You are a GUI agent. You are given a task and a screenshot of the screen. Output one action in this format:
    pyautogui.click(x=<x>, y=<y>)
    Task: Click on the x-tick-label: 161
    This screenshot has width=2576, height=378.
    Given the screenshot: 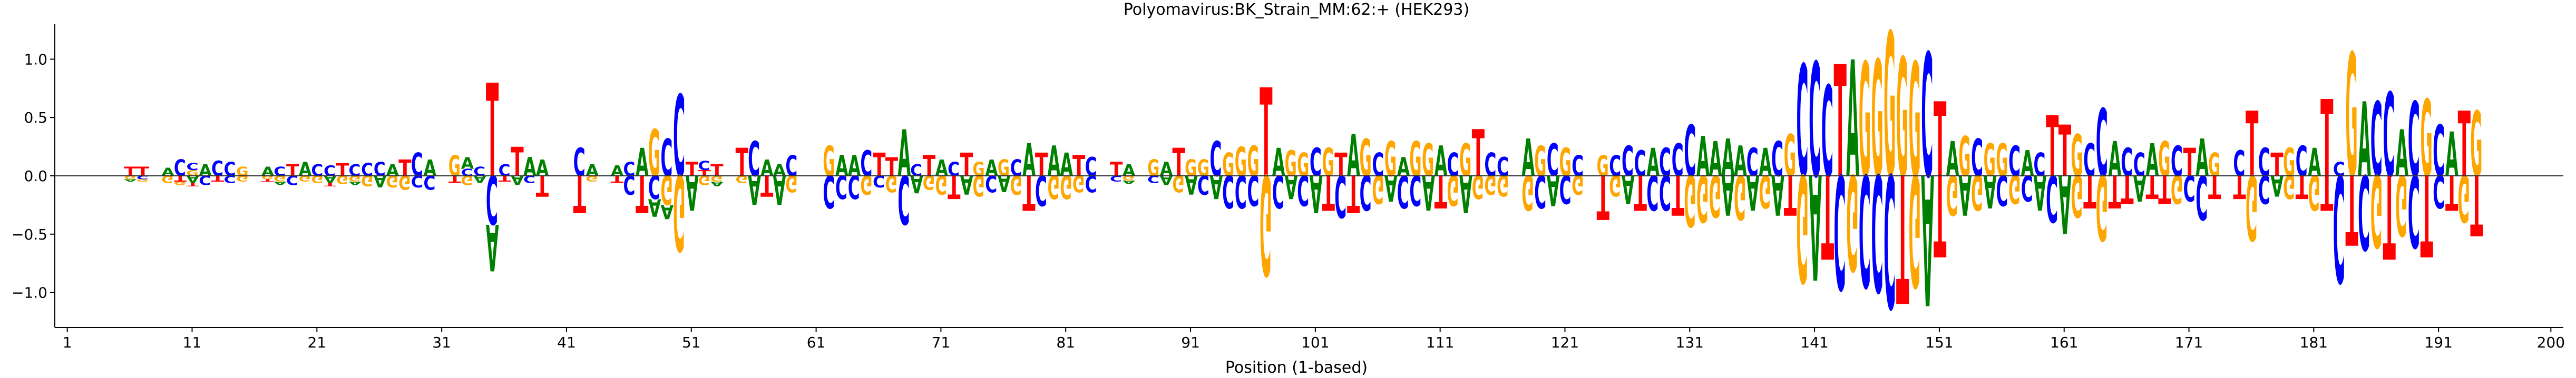 What is the action you would take?
    pyautogui.click(x=2064, y=343)
    